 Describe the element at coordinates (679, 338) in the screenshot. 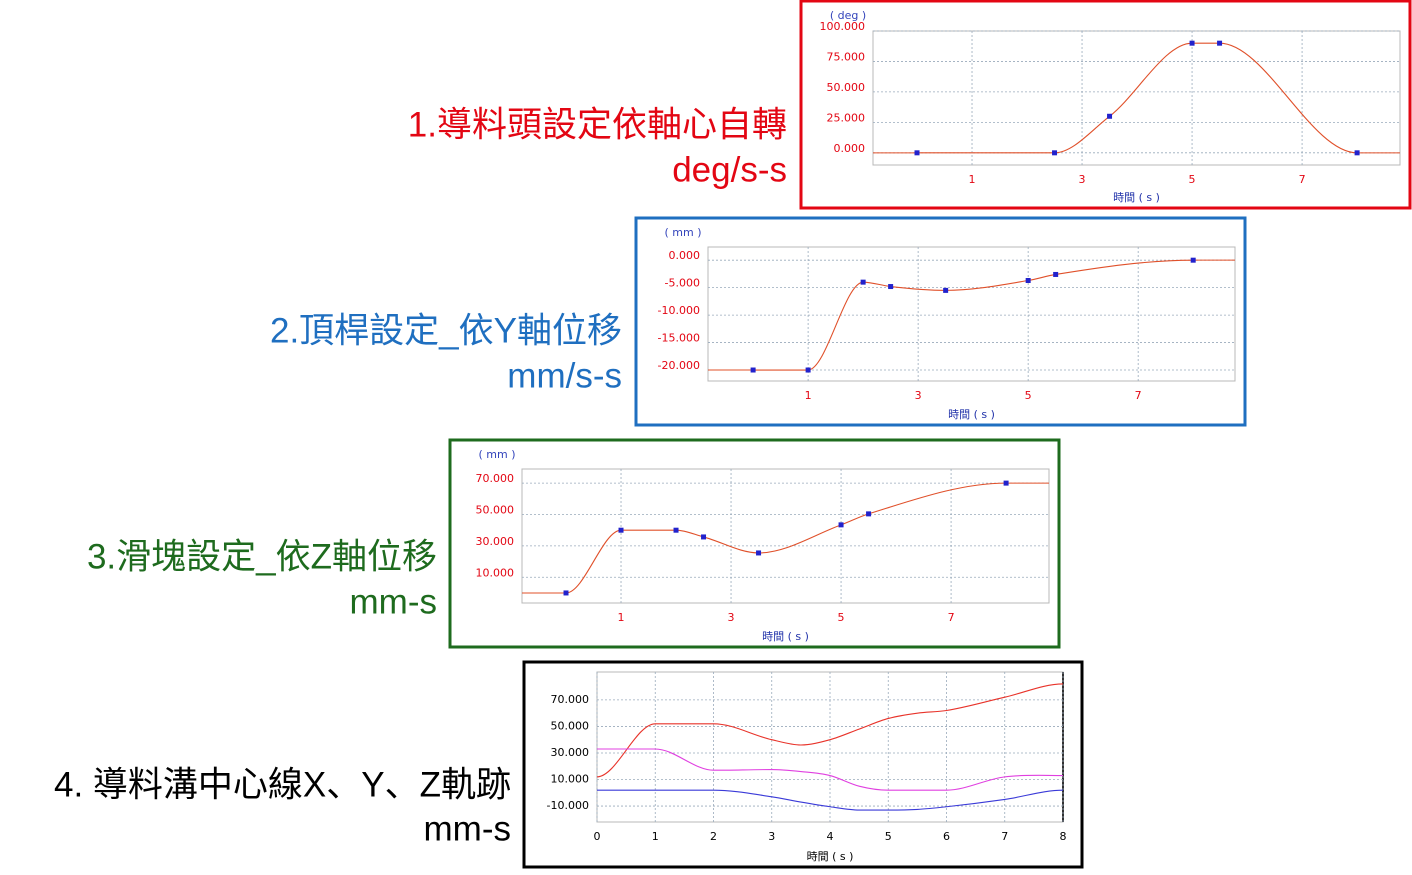

I see `y-tick-label: -15.000` at that location.